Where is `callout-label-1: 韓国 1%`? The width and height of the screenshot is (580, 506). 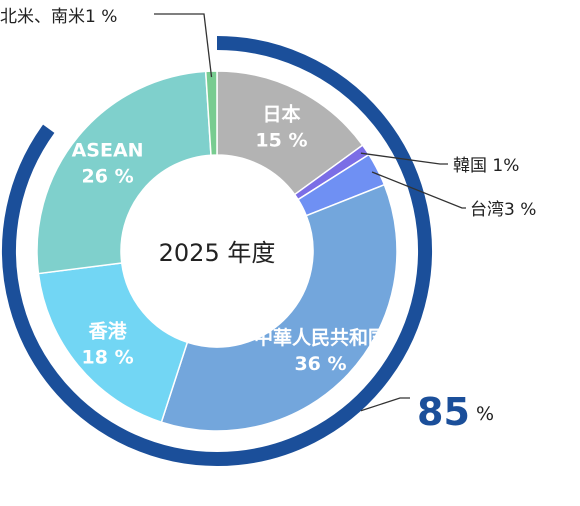
callout-label-1: 韓国 1% is located at coordinates (486, 166).